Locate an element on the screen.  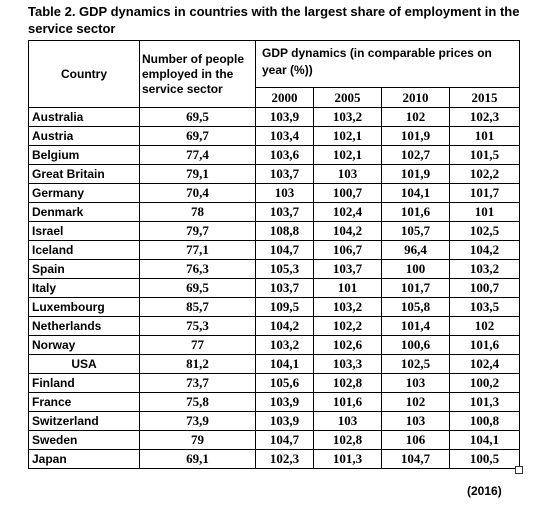
country-cell: Switzerland is located at coordinates (84, 421).